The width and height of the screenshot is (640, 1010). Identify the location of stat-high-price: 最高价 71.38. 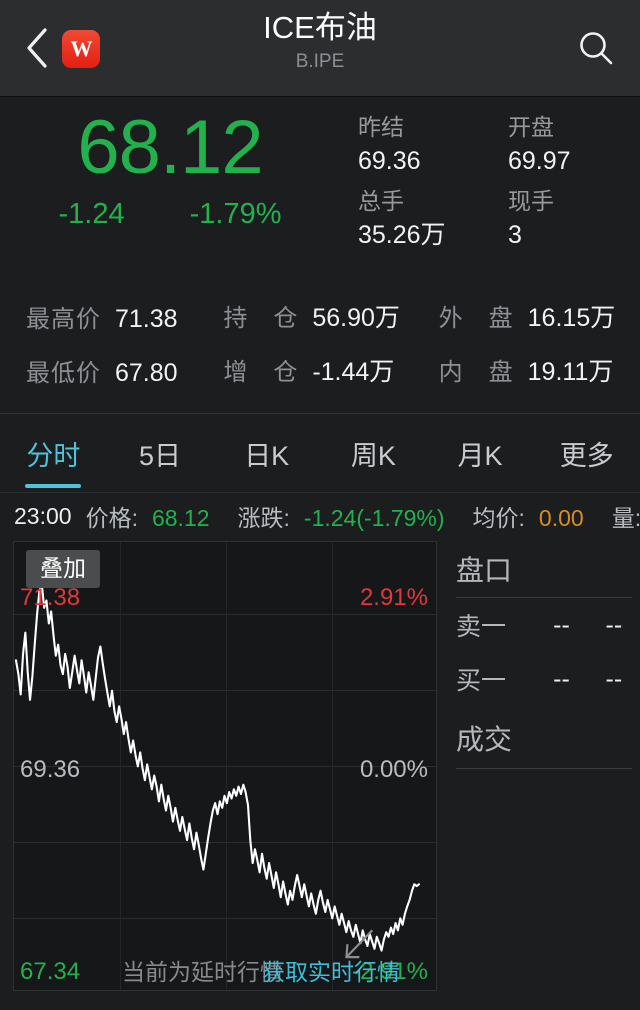
(106, 316).